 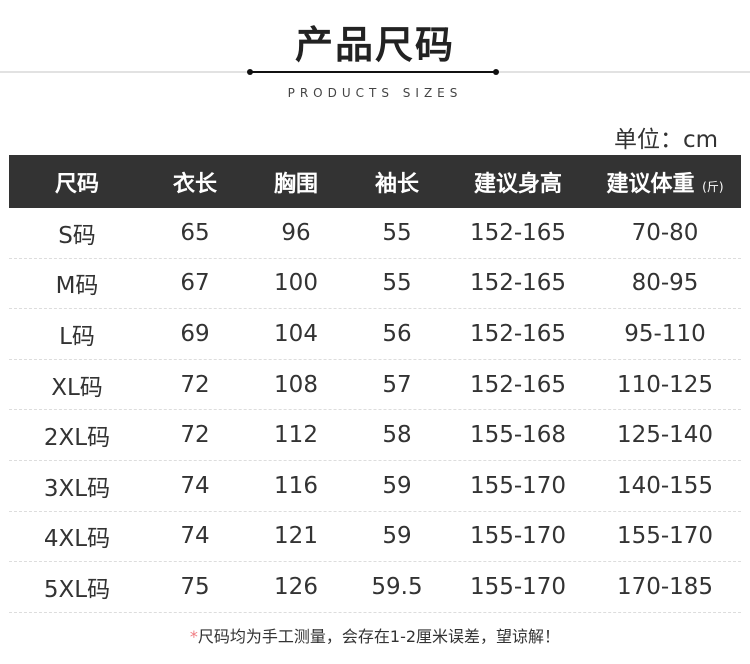 I want to click on header-sleeve: 袖长, so click(x=396, y=184).